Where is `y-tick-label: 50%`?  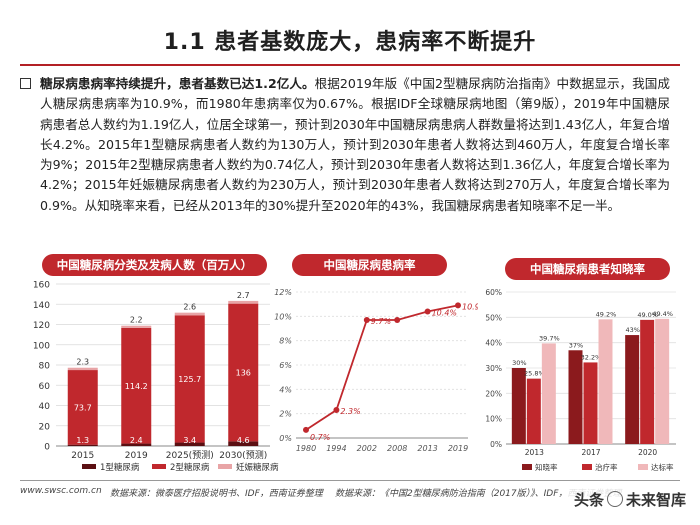
y-tick-label: 50% is located at coordinates (493, 317).